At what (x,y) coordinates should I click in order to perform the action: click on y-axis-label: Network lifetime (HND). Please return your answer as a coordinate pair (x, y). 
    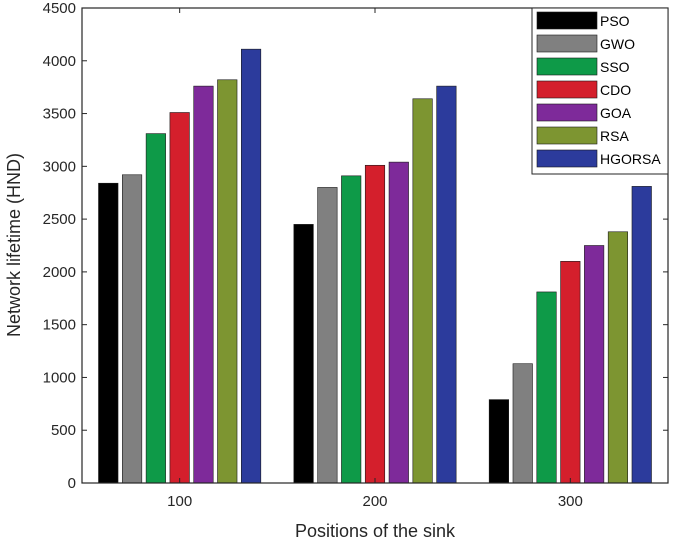
    Looking at the image, I should click on (14, 245).